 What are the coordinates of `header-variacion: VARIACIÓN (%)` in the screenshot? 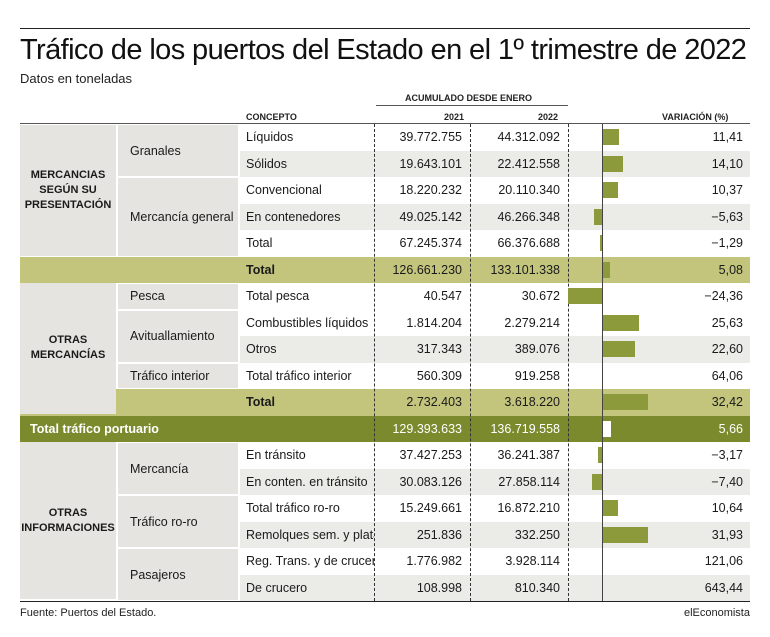 It's located at (695, 117).